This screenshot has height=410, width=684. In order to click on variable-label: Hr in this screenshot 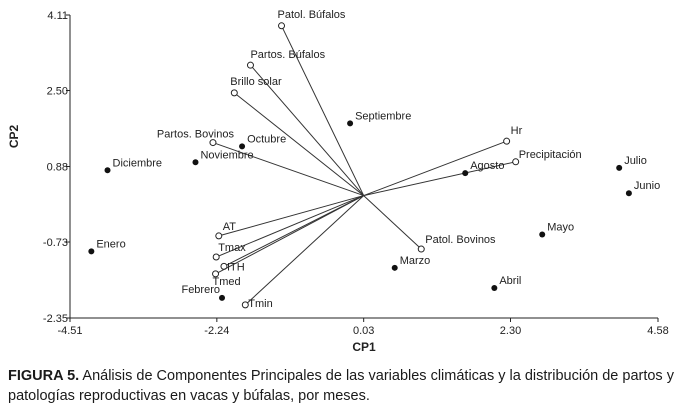, I will do `click(517, 131)`.